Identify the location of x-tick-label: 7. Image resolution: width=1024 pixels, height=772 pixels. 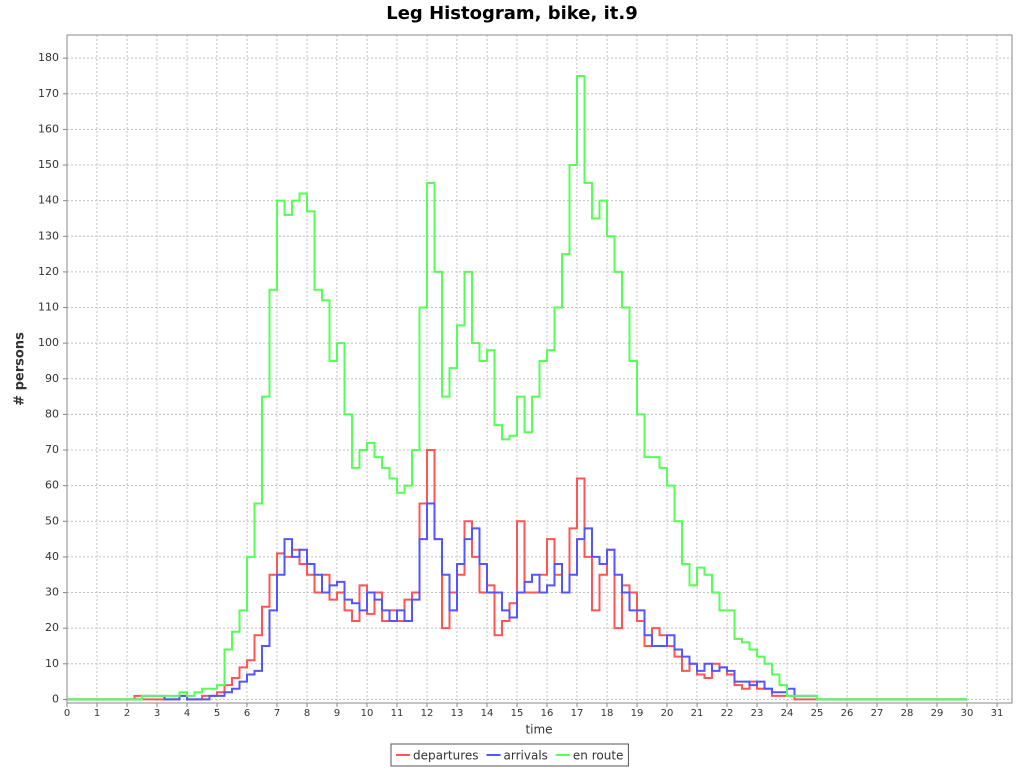
(277, 713).